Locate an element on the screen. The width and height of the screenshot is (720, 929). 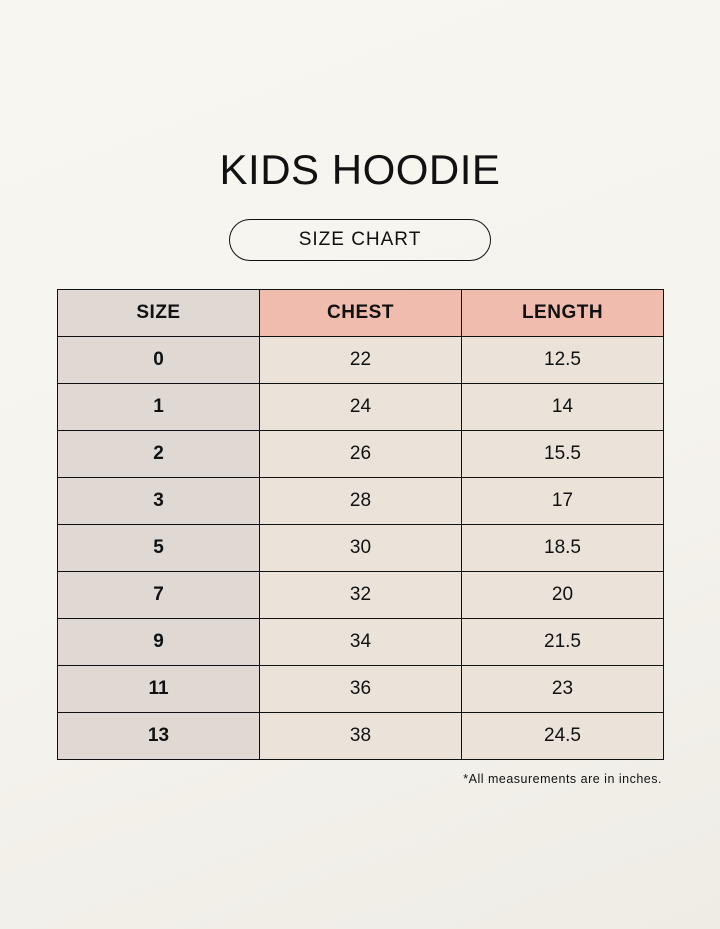
table-header-row: SIZE CHEST LENGTH is located at coordinates (360, 313).